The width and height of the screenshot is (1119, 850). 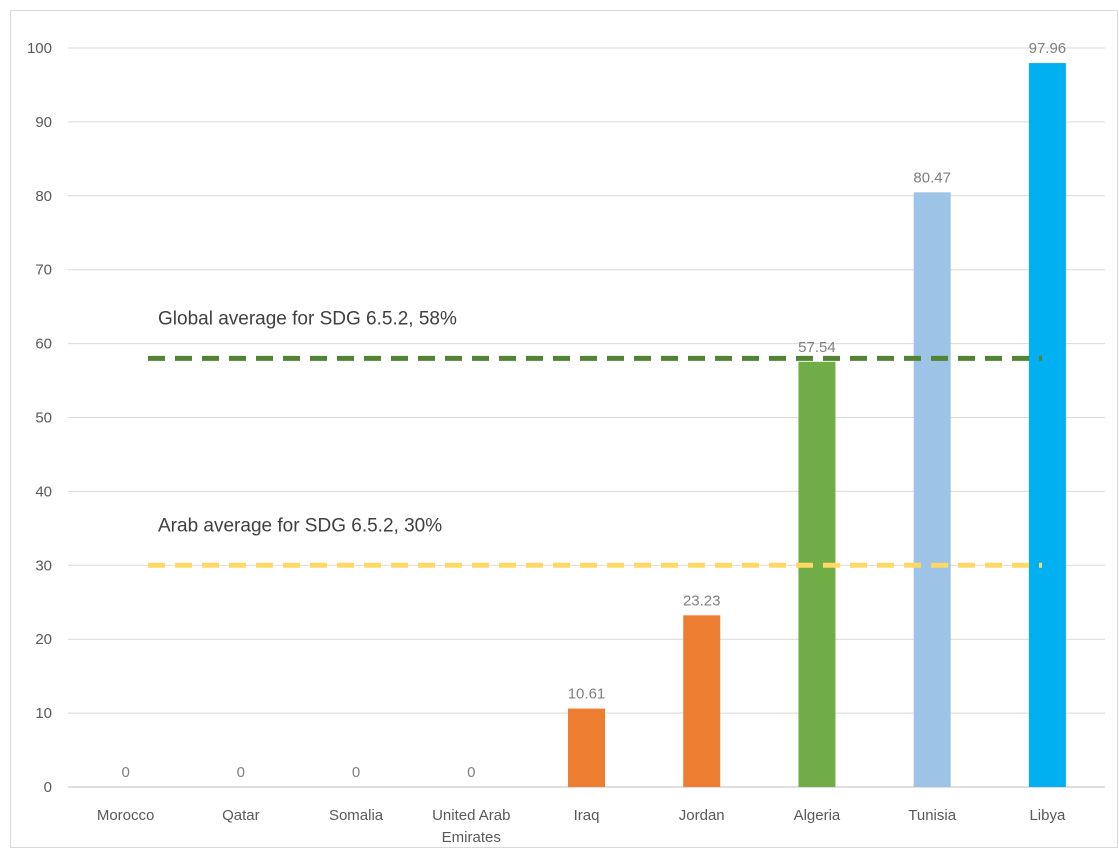 I want to click on x-tick-label-line: Iraq, so click(x=587, y=815).